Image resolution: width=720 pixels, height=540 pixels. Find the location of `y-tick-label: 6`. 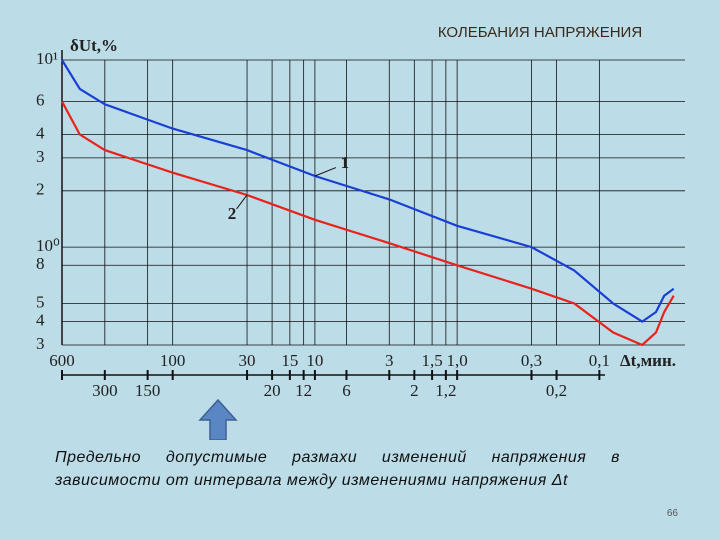

y-tick-label: 6 is located at coordinates (40, 99).